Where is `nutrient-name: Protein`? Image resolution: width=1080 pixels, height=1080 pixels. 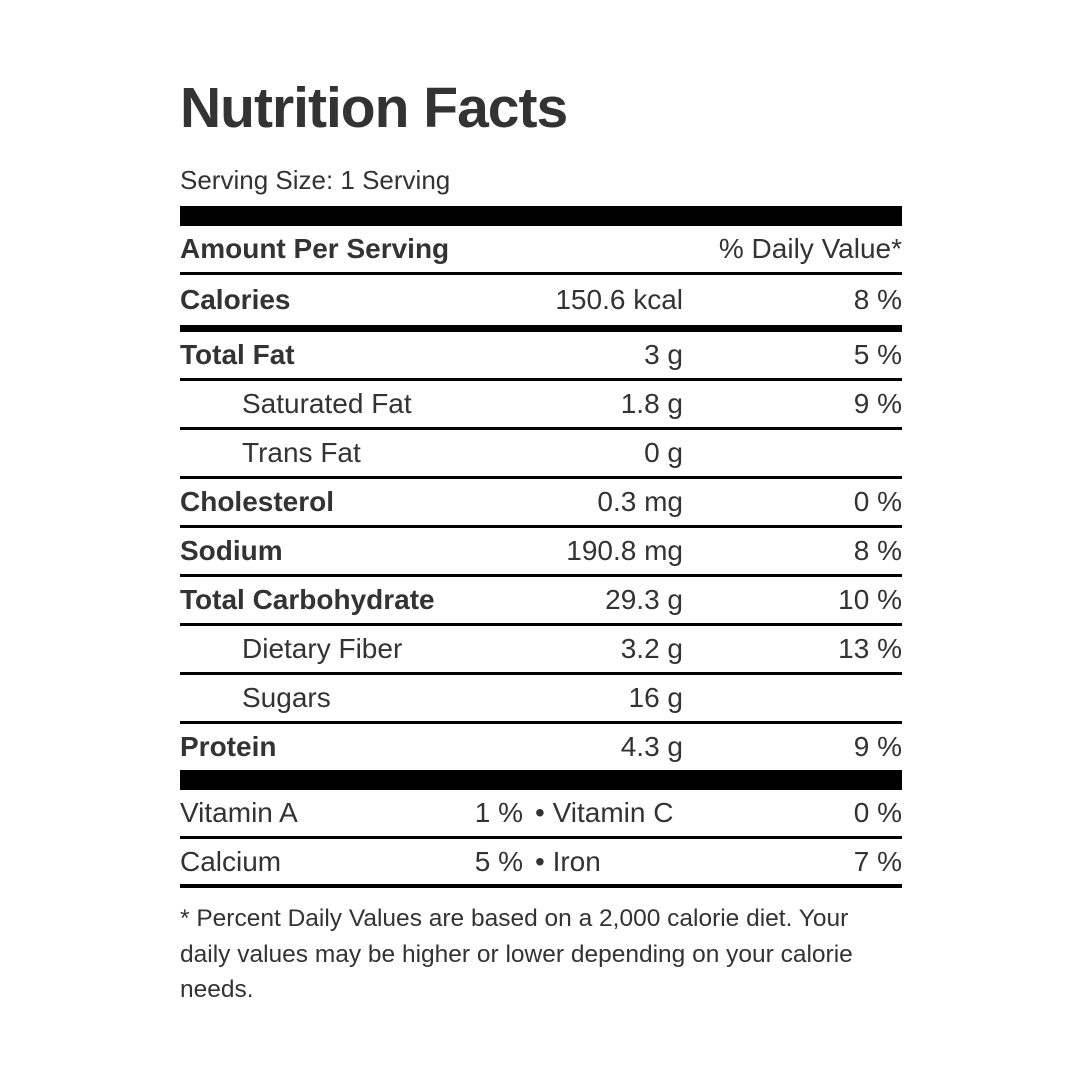
nutrient-name: Protein is located at coordinates (228, 747).